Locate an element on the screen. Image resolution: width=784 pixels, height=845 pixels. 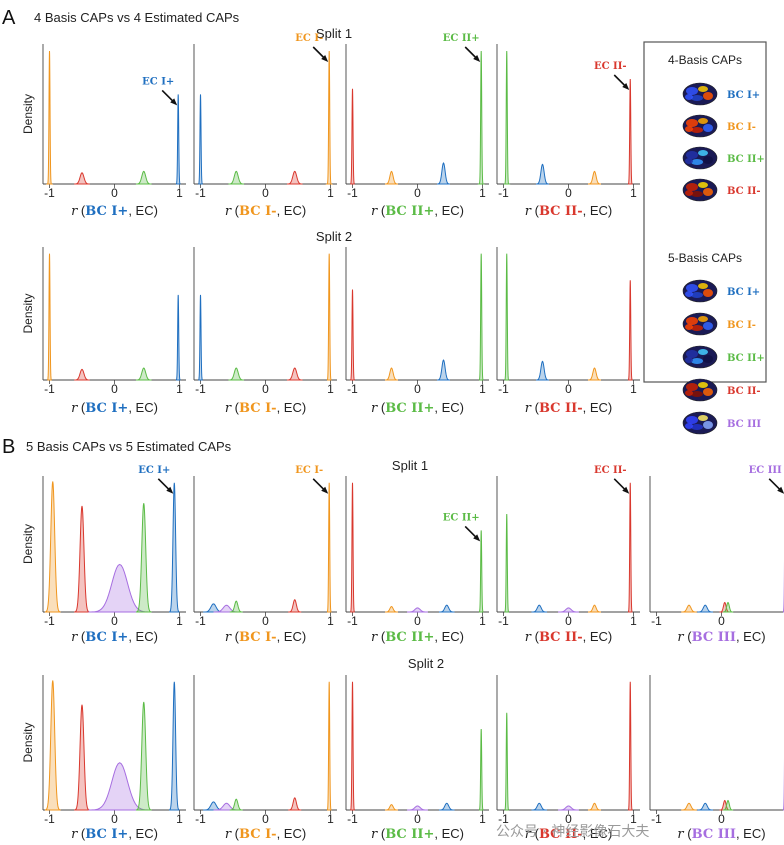
x-axis-label: r (BC II+, EC) is located at coordinates (417, 211).